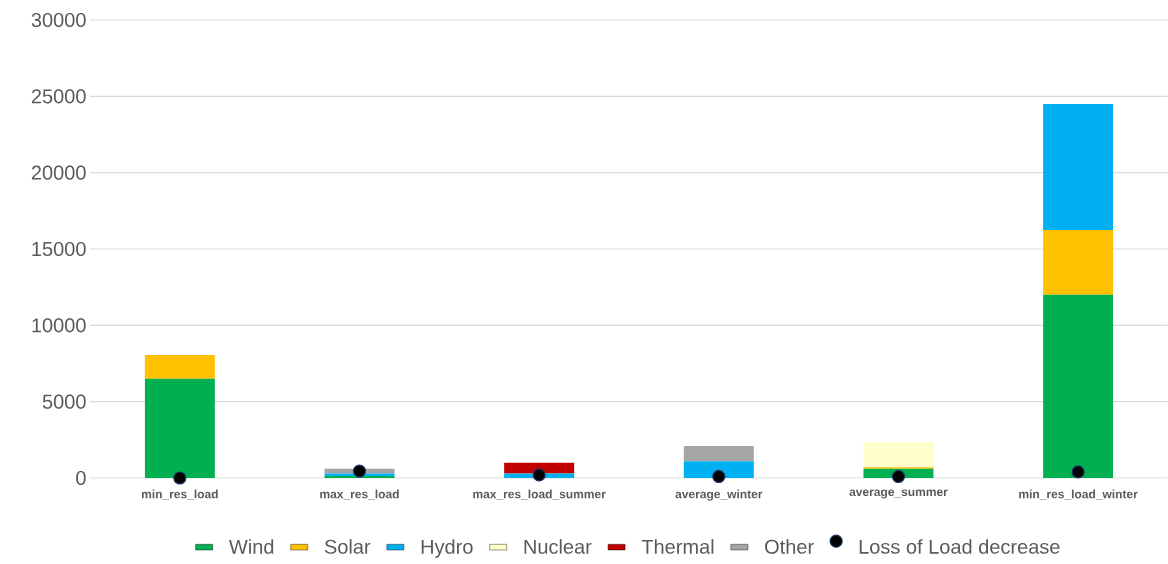 This screenshot has width=1168, height=564. Describe the element at coordinates (677, 546) in the screenshot. I see `legend-label: Thermal` at that location.